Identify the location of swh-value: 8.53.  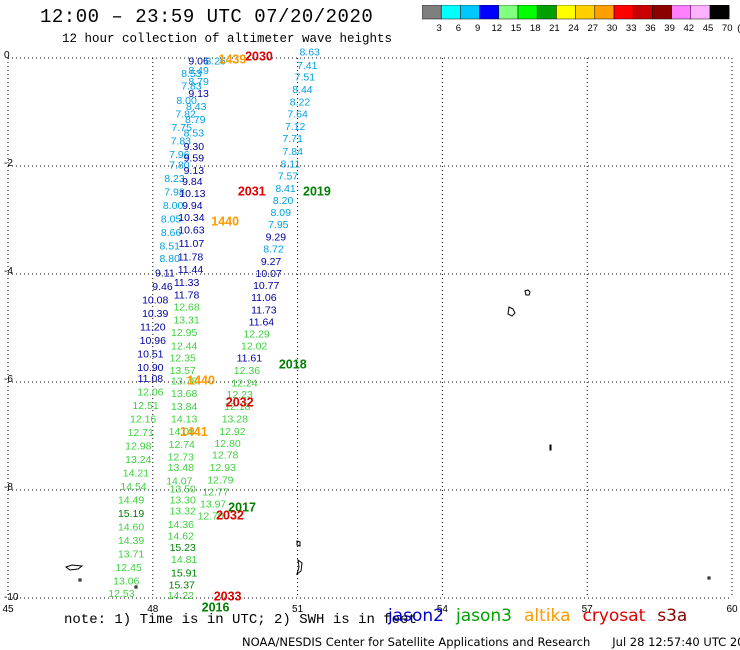
(191, 74).